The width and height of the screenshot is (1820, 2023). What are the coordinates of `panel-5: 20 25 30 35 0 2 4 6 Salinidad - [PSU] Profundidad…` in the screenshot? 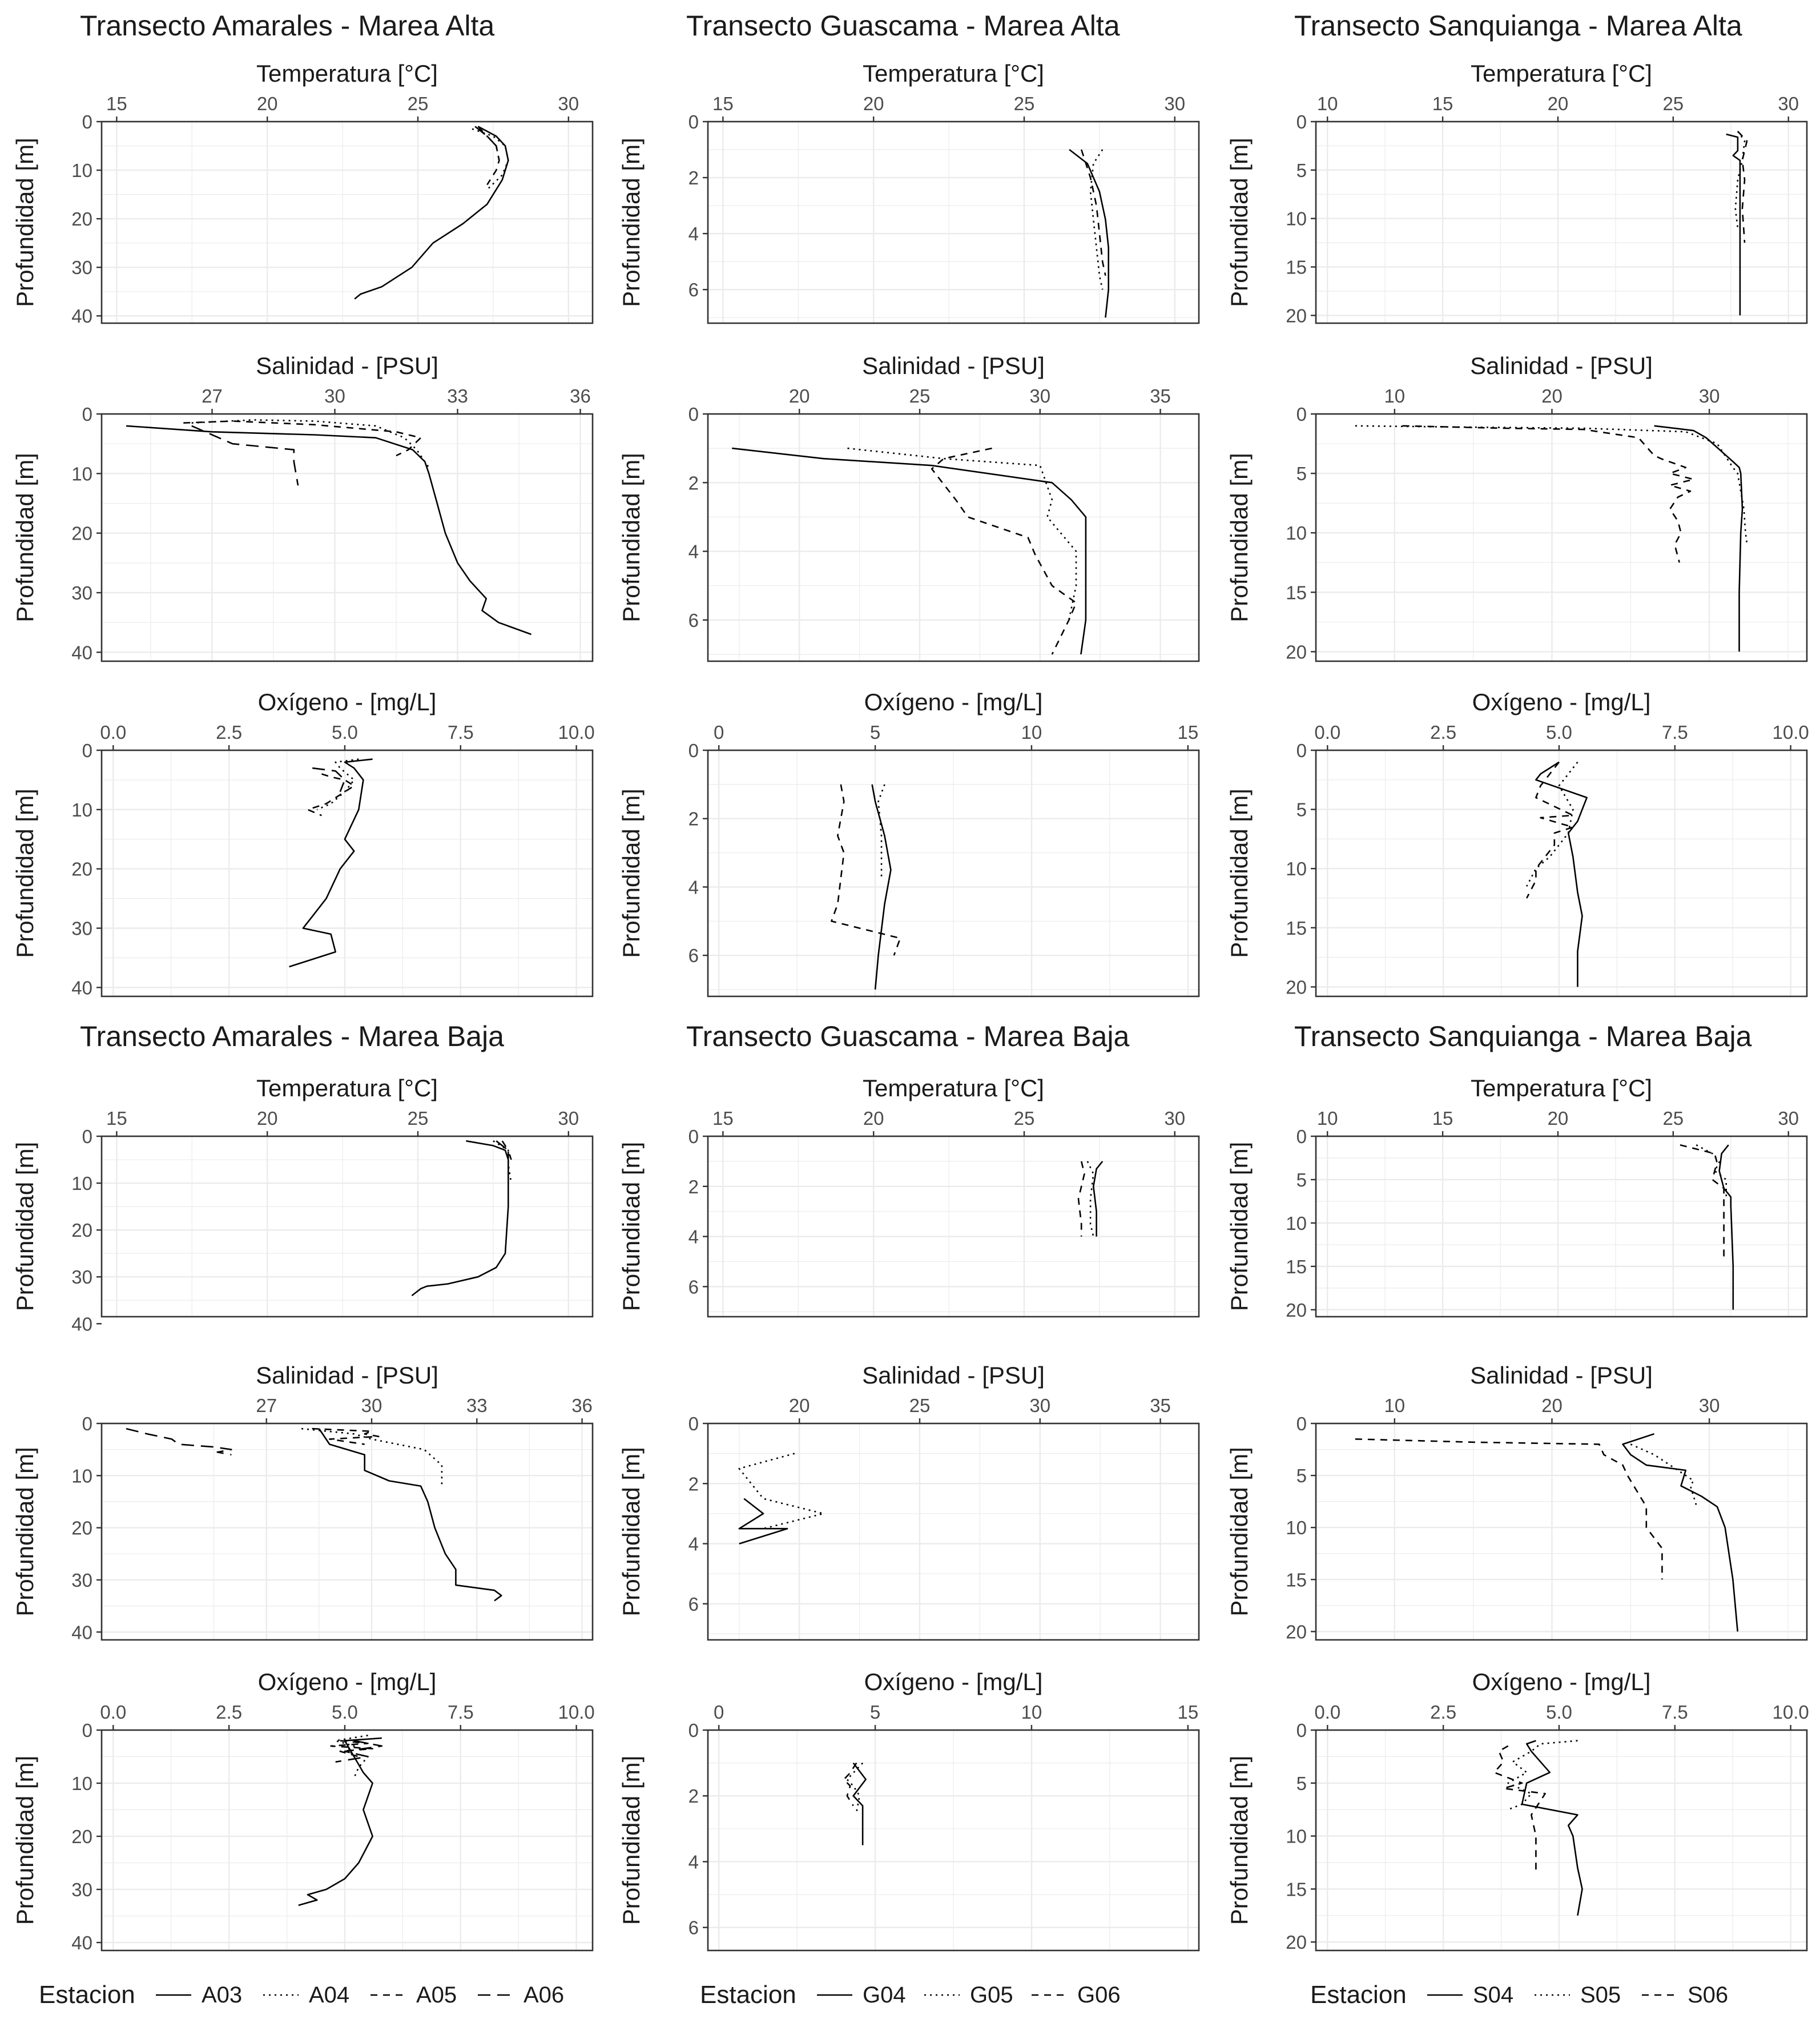 It's located at (909, 507).